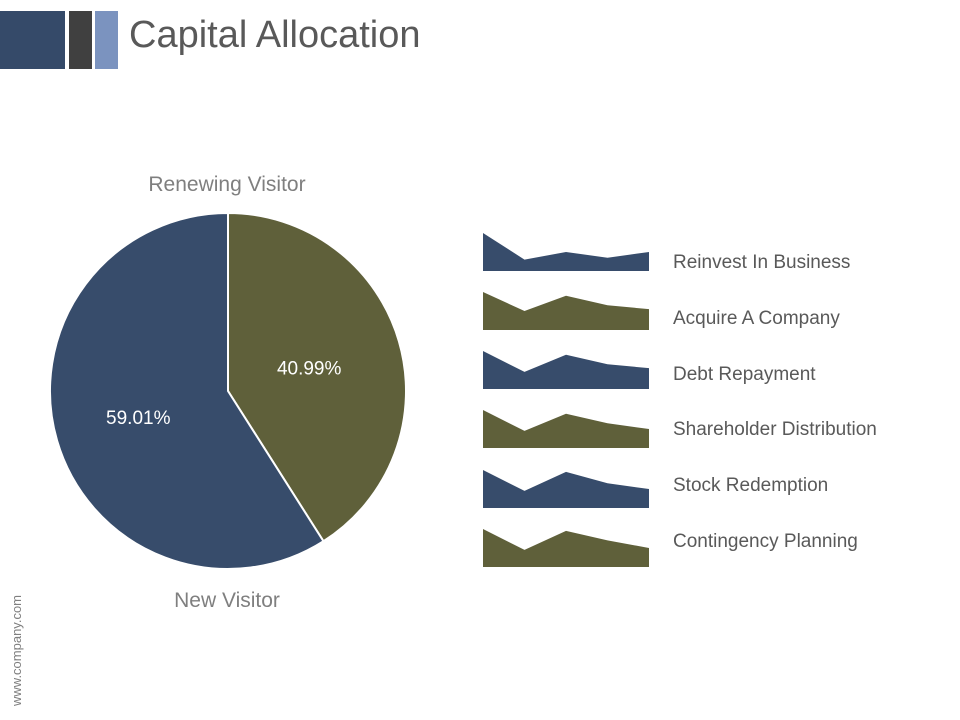 Image resolution: width=960 pixels, height=720 pixels. Describe the element at coordinates (744, 374) in the screenshot. I see `legend-label-debt: Debt Repayment` at that location.